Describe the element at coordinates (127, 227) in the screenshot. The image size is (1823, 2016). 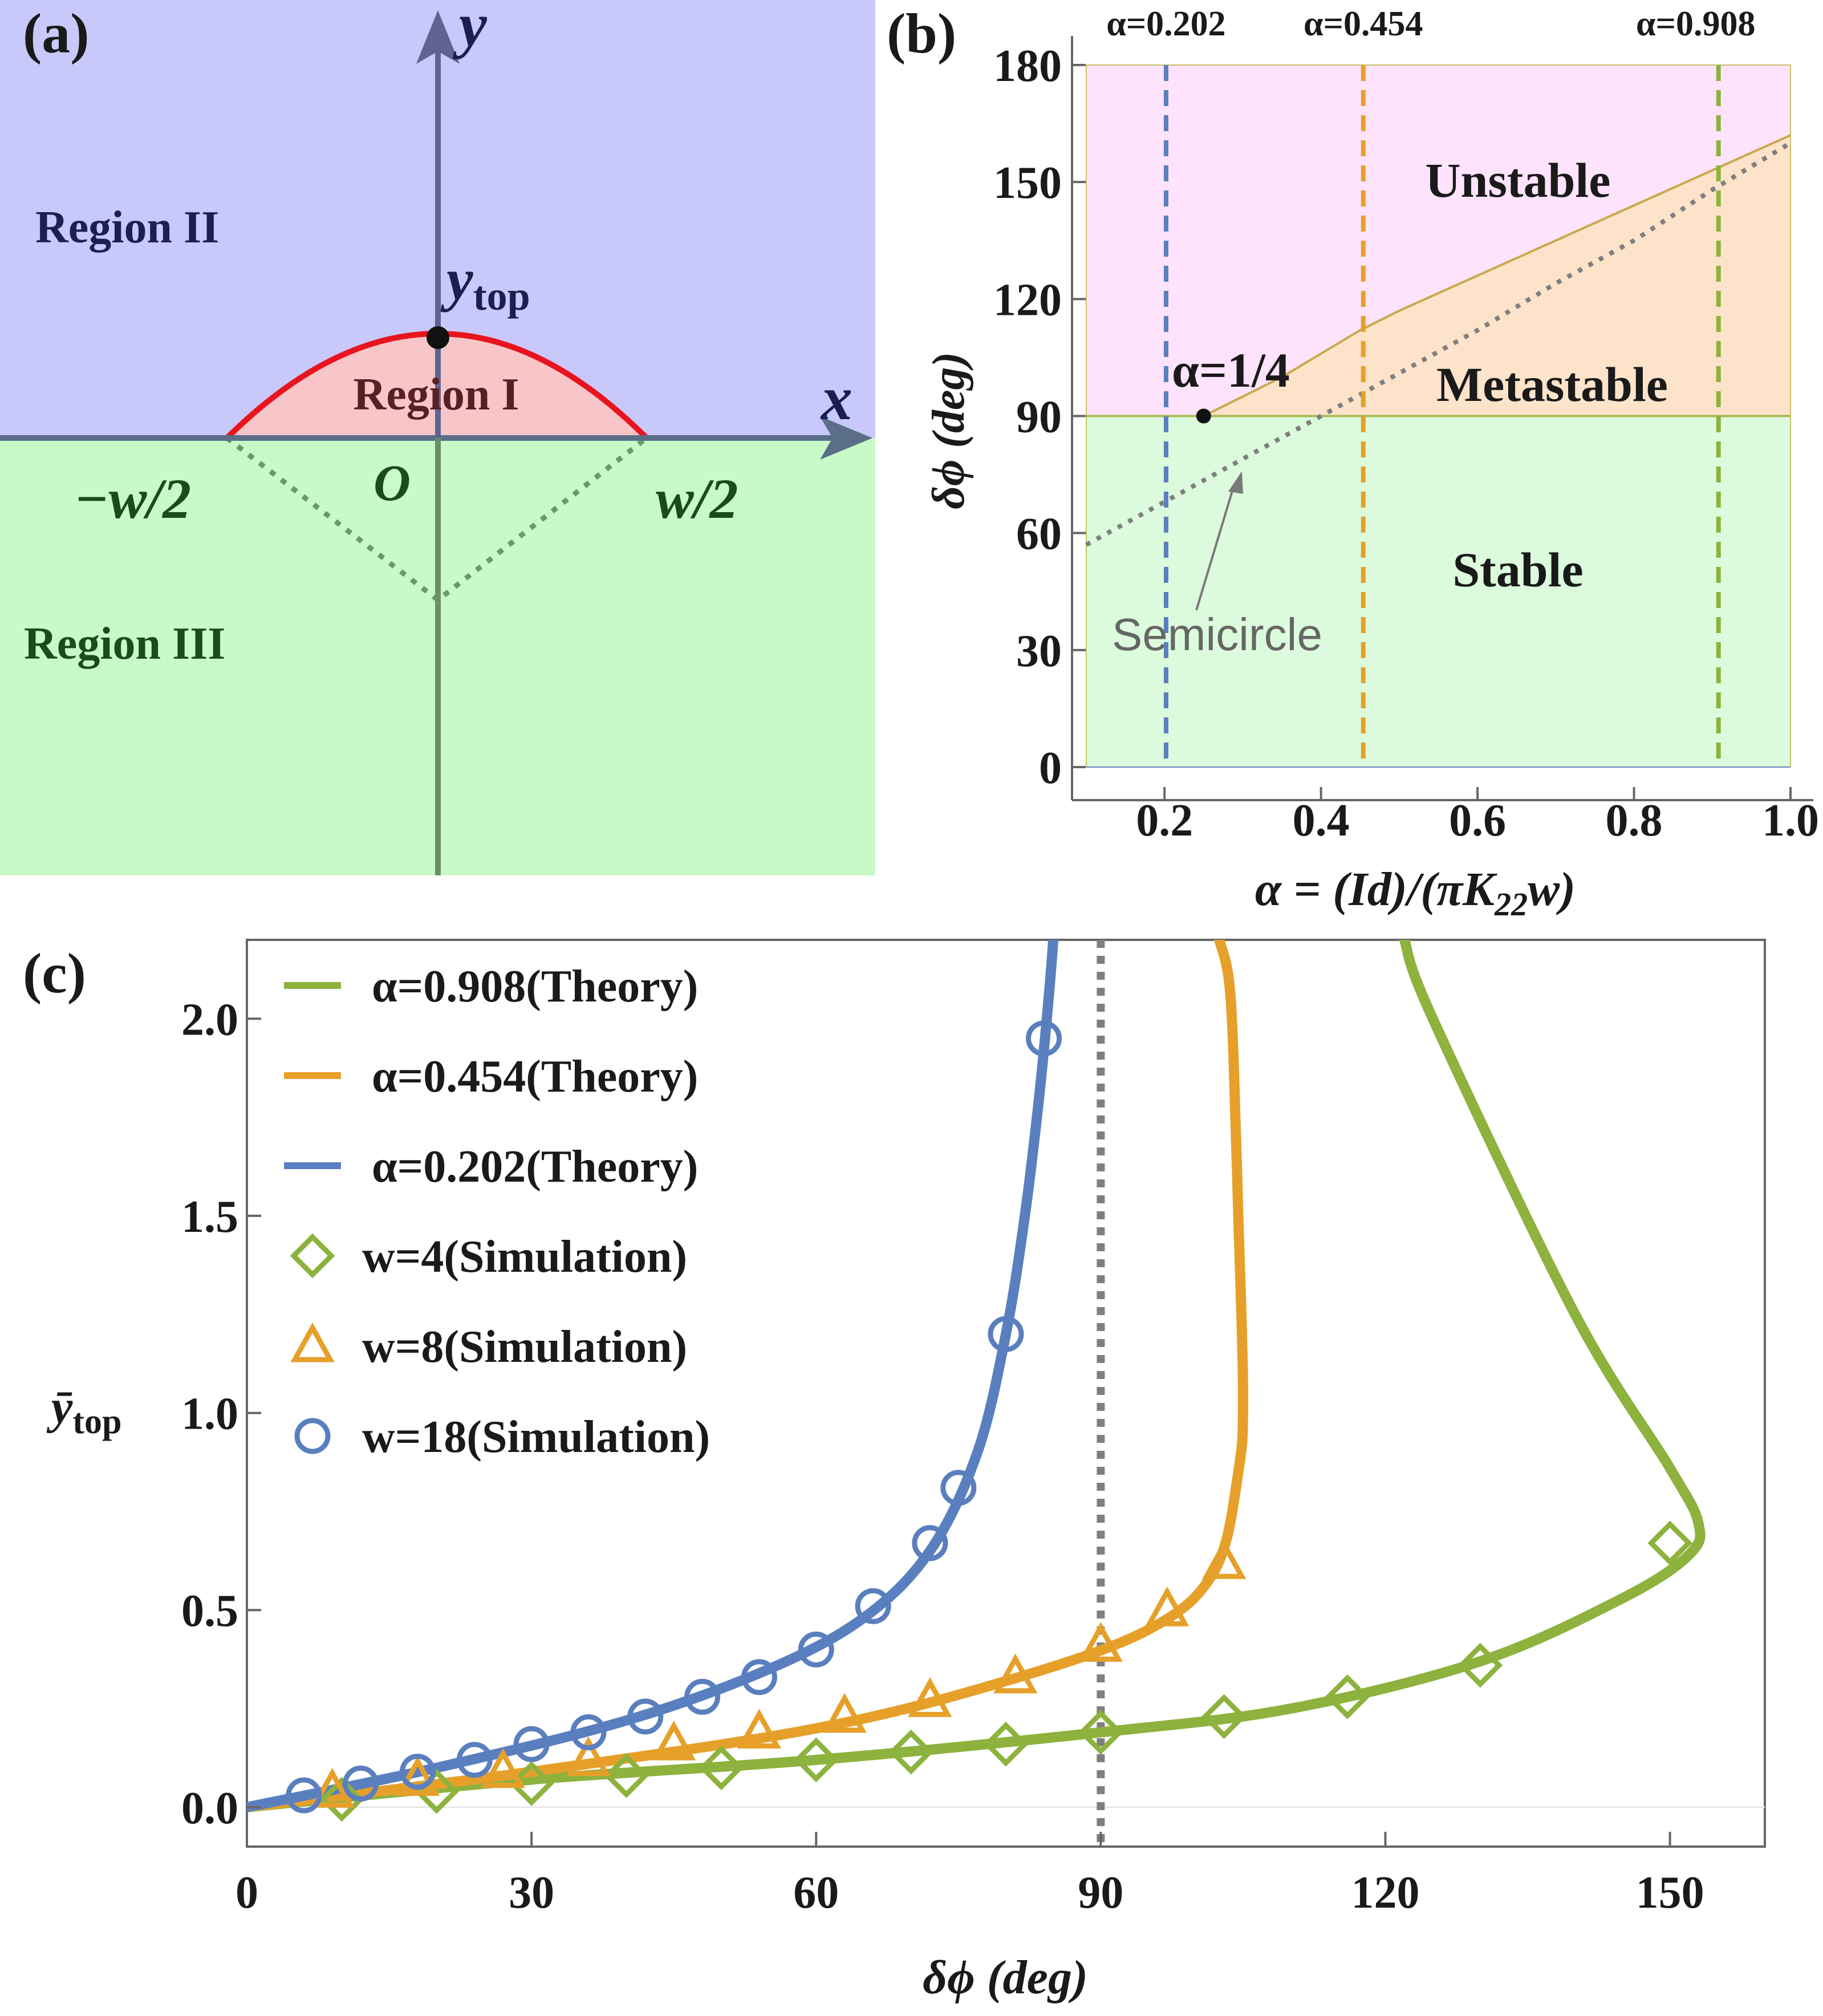
I see `region-2-label: Region II` at that location.